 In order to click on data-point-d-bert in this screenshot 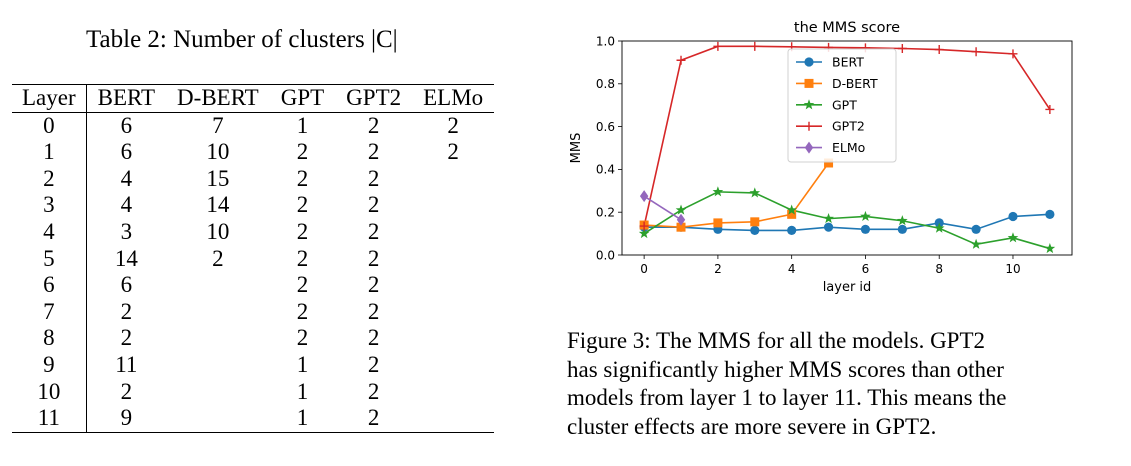, I will do `click(681, 227)`.